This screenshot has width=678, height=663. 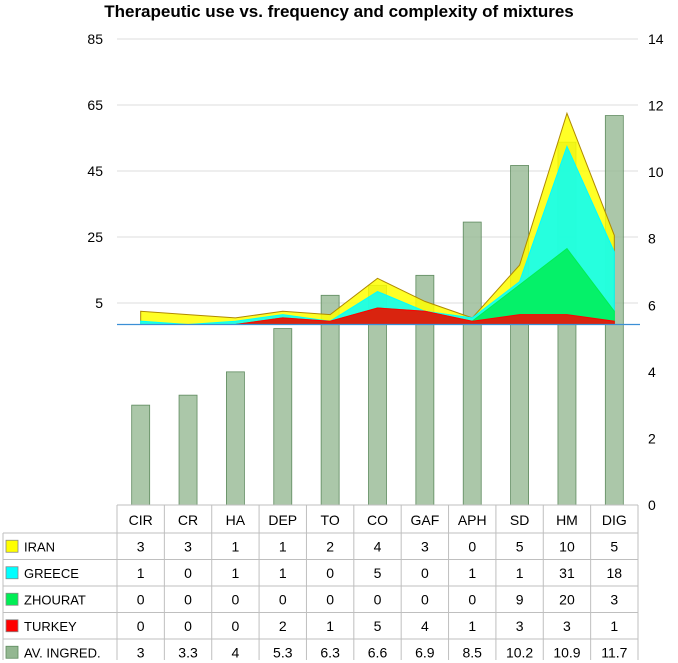 What do you see at coordinates (567, 573) in the screenshot?
I see `table-cell: 31` at bounding box center [567, 573].